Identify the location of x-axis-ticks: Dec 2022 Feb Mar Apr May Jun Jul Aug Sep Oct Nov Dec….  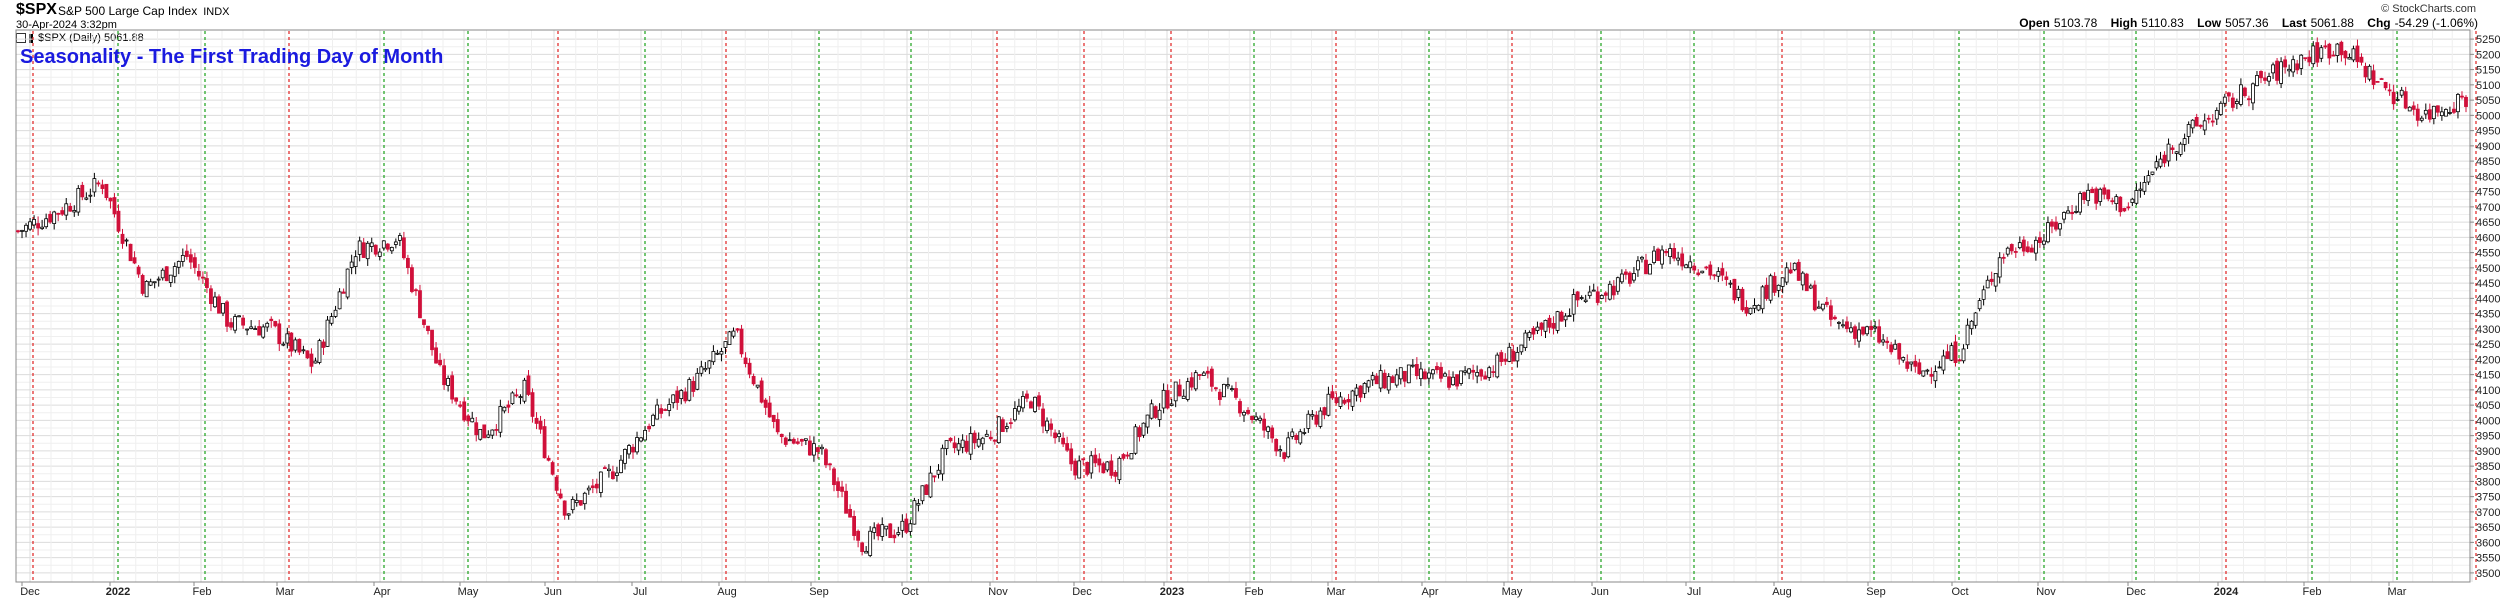
(1213, 590).